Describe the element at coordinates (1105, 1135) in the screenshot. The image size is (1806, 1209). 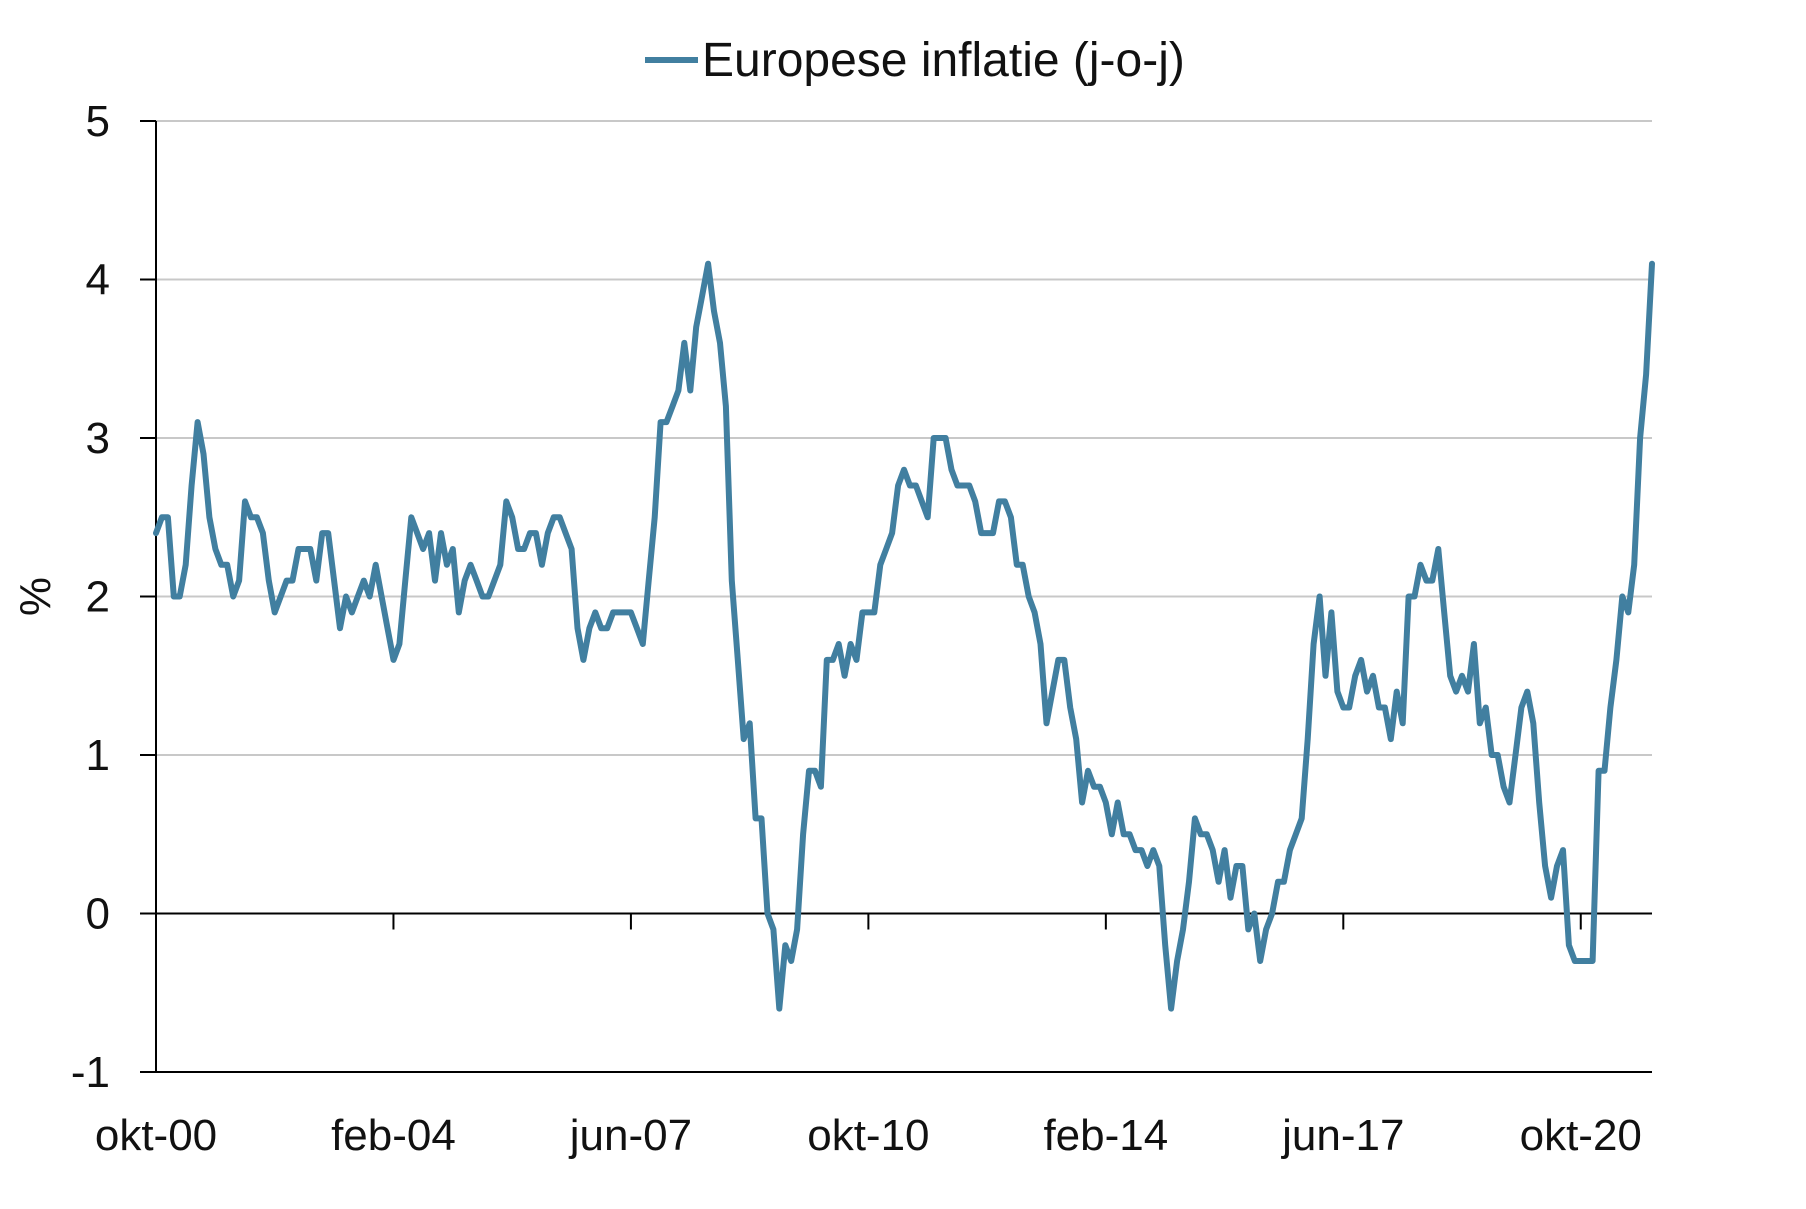
I see `x-tick-label: feb-14` at that location.